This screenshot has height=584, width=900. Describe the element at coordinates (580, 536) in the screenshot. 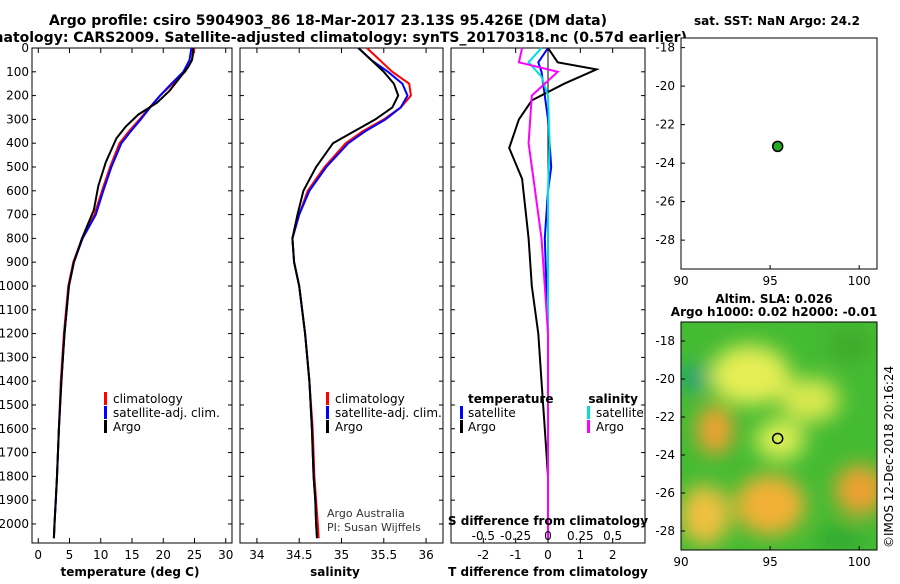

I see `x2-tick-label: 0.25` at that location.